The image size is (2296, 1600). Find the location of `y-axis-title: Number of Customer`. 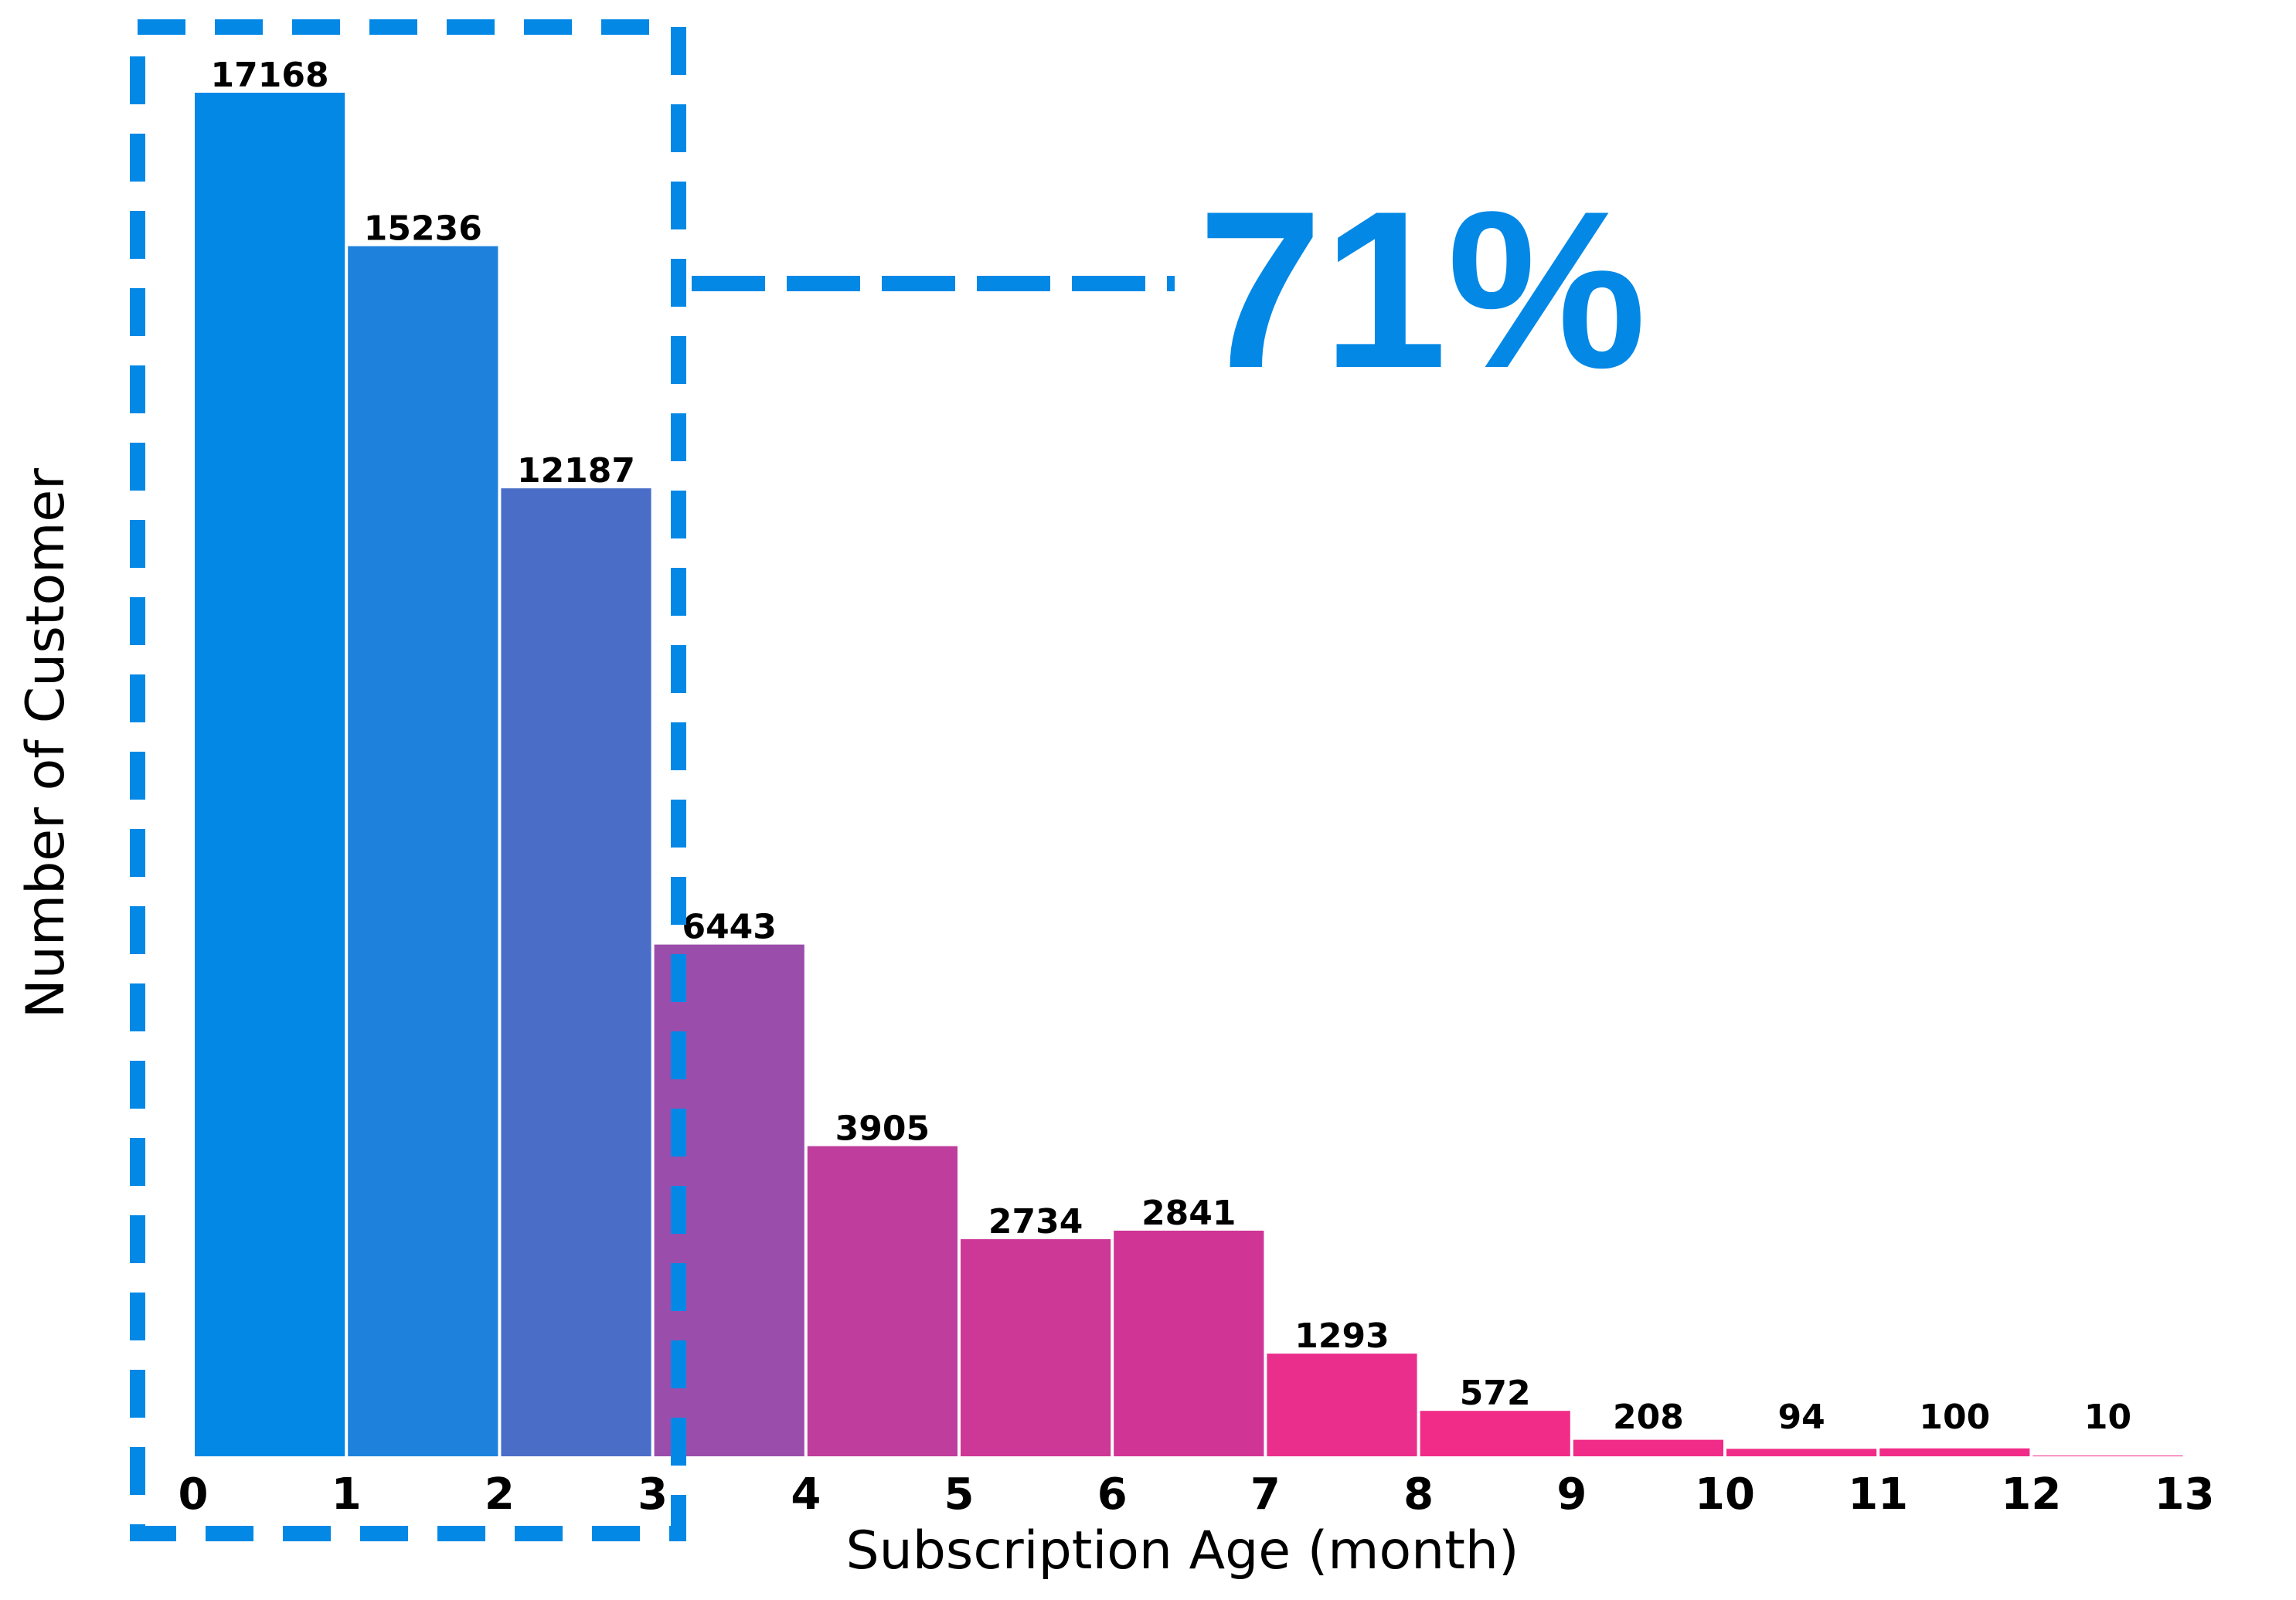

y-axis-title: Number of Customer is located at coordinates (46, 743).